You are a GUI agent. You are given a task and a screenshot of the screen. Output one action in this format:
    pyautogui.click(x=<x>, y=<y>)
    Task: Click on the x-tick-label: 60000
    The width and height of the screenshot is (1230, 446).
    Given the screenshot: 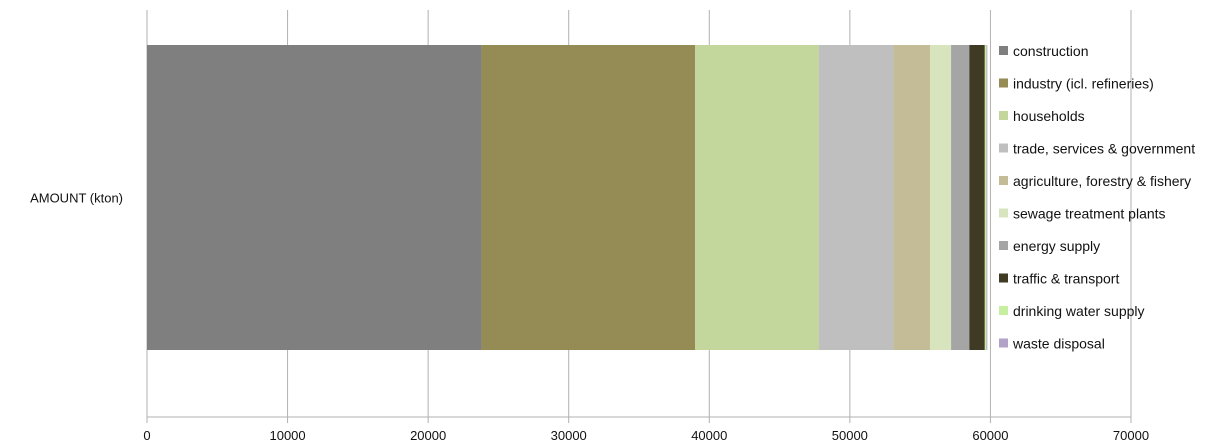 What is the action you would take?
    pyautogui.click(x=990, y=435)
    